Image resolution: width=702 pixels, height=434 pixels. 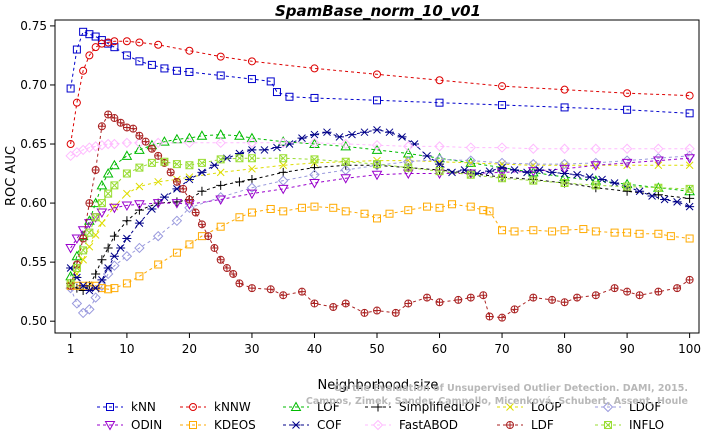 What do you see at coordinates (384, 344) in the screenshot?
I see `x-axis: 1 10 20 30 40 50 60 70 80 90 100` at bounding box center [384, 344].